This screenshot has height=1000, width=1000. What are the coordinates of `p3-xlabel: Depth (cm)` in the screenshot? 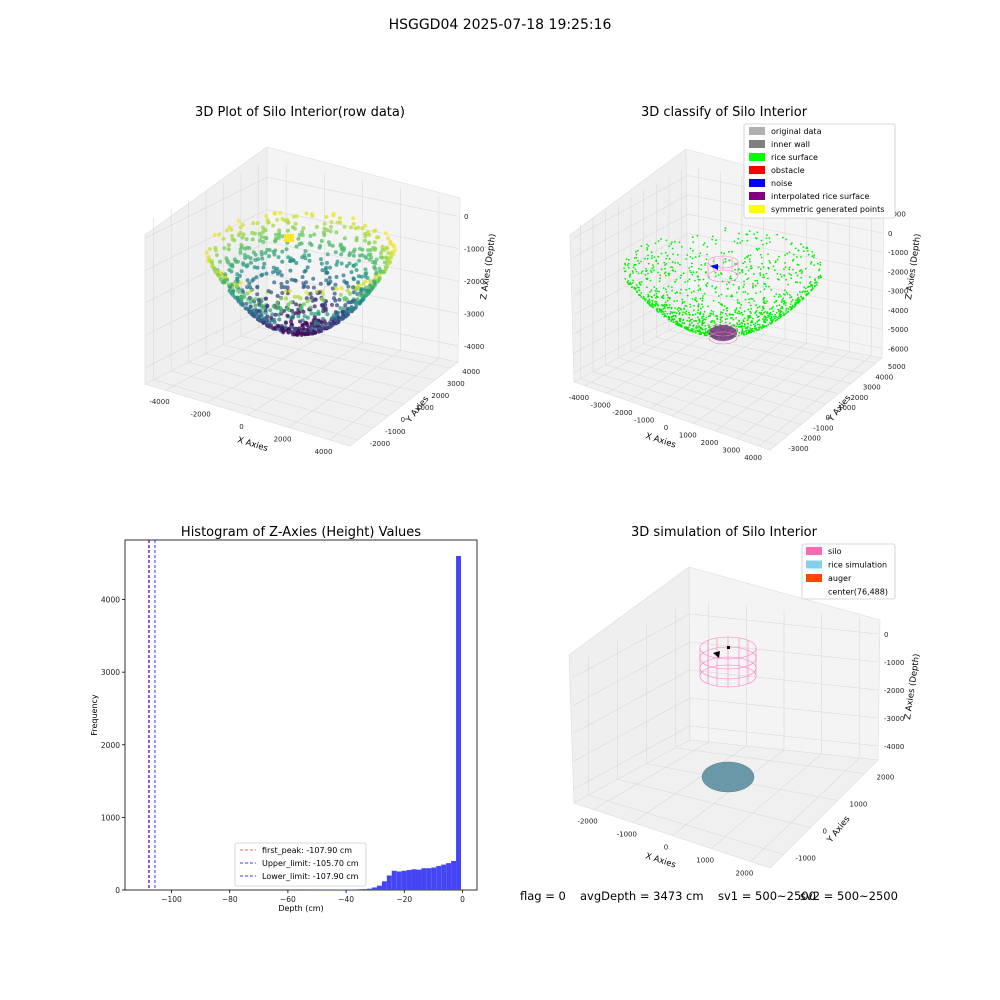 It's located at (300, 908).